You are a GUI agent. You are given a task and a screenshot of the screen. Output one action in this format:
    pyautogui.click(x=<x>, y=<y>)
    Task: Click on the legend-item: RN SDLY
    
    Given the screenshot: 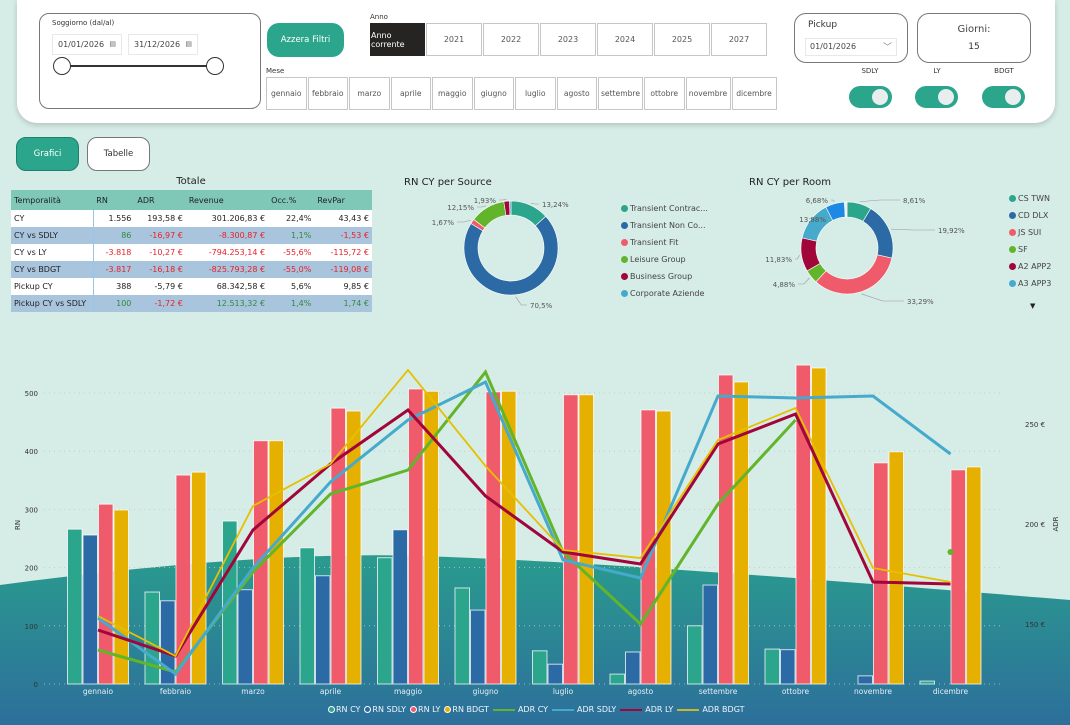 What is the action you would take?
    pyautogui.click(x=385, y=709)
    